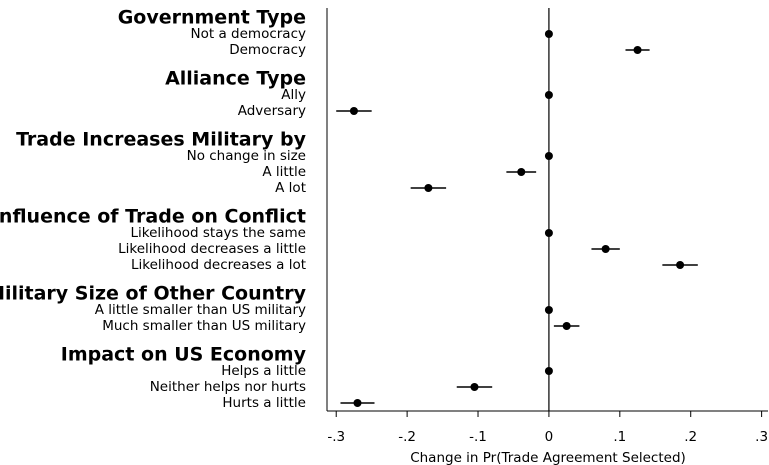  I want to click on group-header: Alliance Type, so click(235, 79).